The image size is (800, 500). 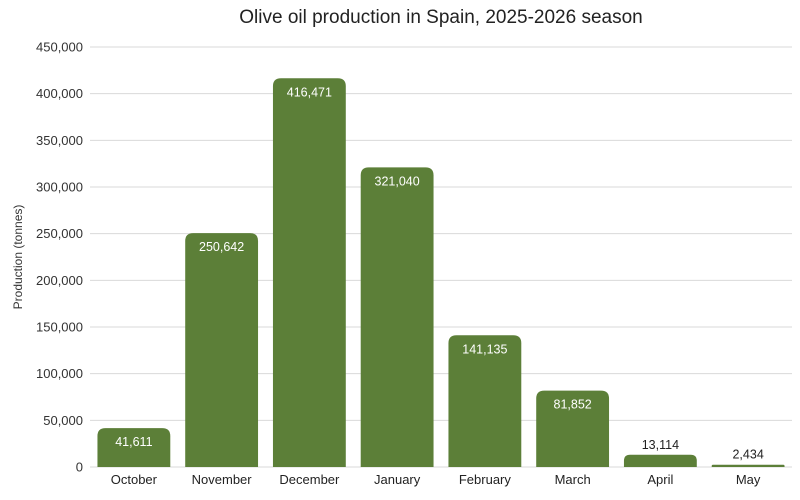 I want to click on y-tick-label: 150,000, so click(x=59, y=327).